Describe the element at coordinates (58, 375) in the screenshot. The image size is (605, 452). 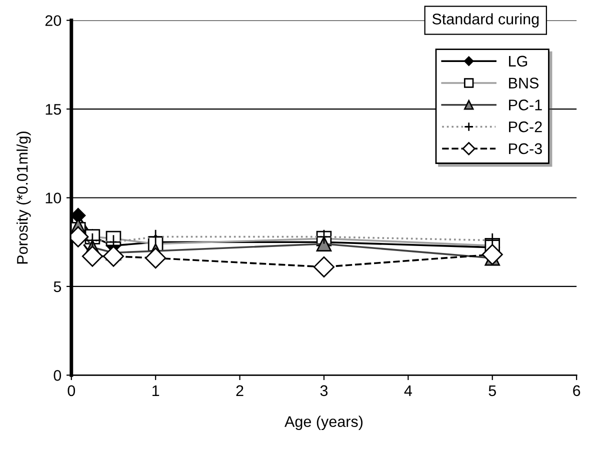
I see `y-tick-label: 0` at that location.